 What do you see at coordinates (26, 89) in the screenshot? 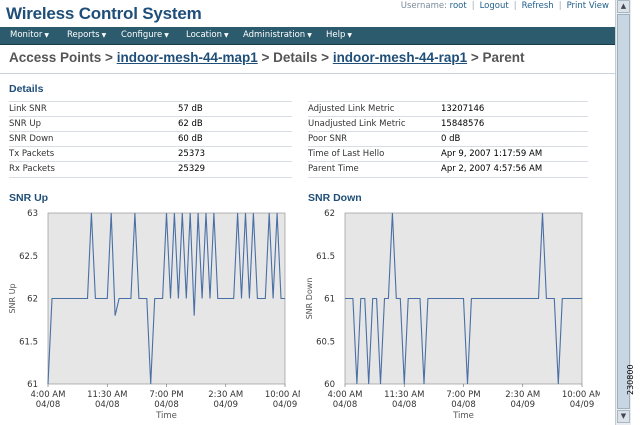
I see `details-heading: Details` at bounding box center [26, 89].